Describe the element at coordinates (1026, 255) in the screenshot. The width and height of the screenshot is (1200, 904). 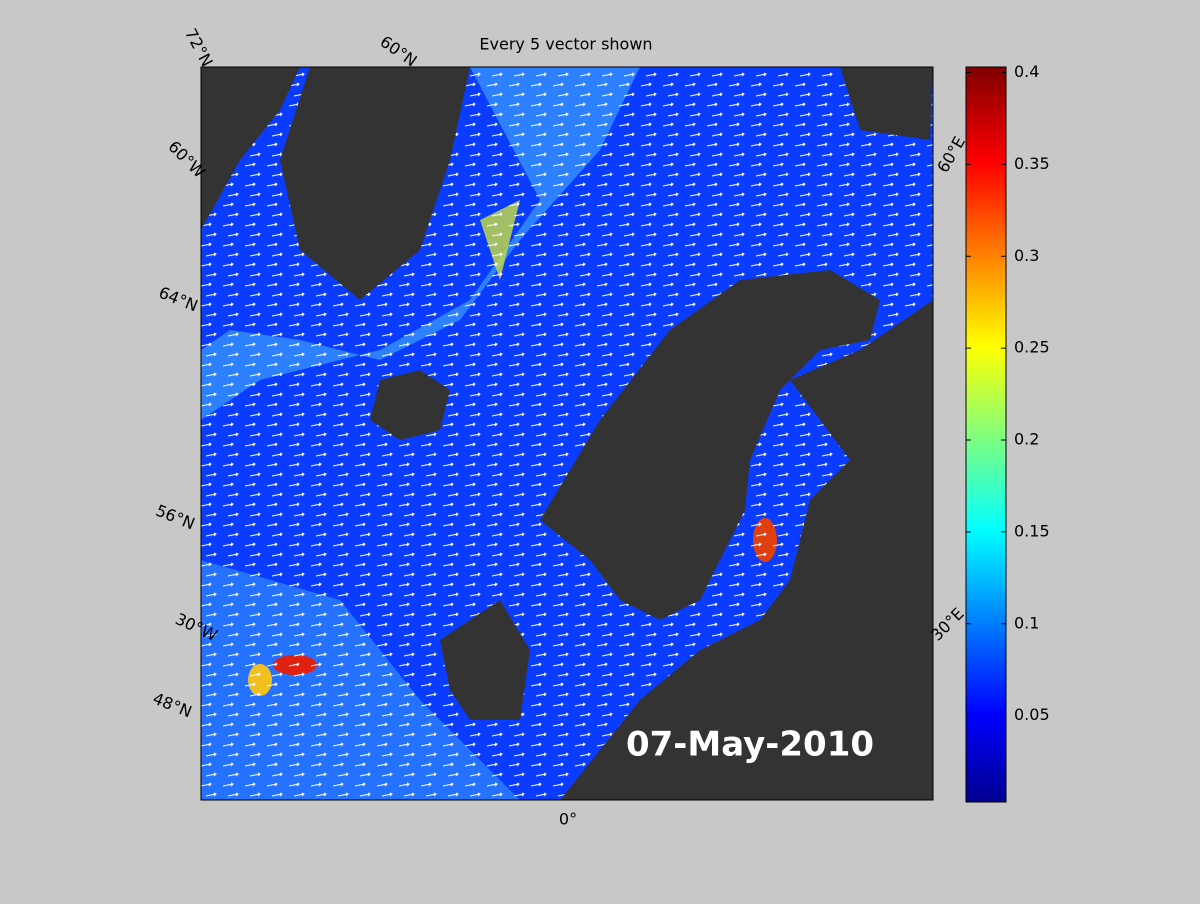
I see `colorbar-tick-label: 0.3` at that location.